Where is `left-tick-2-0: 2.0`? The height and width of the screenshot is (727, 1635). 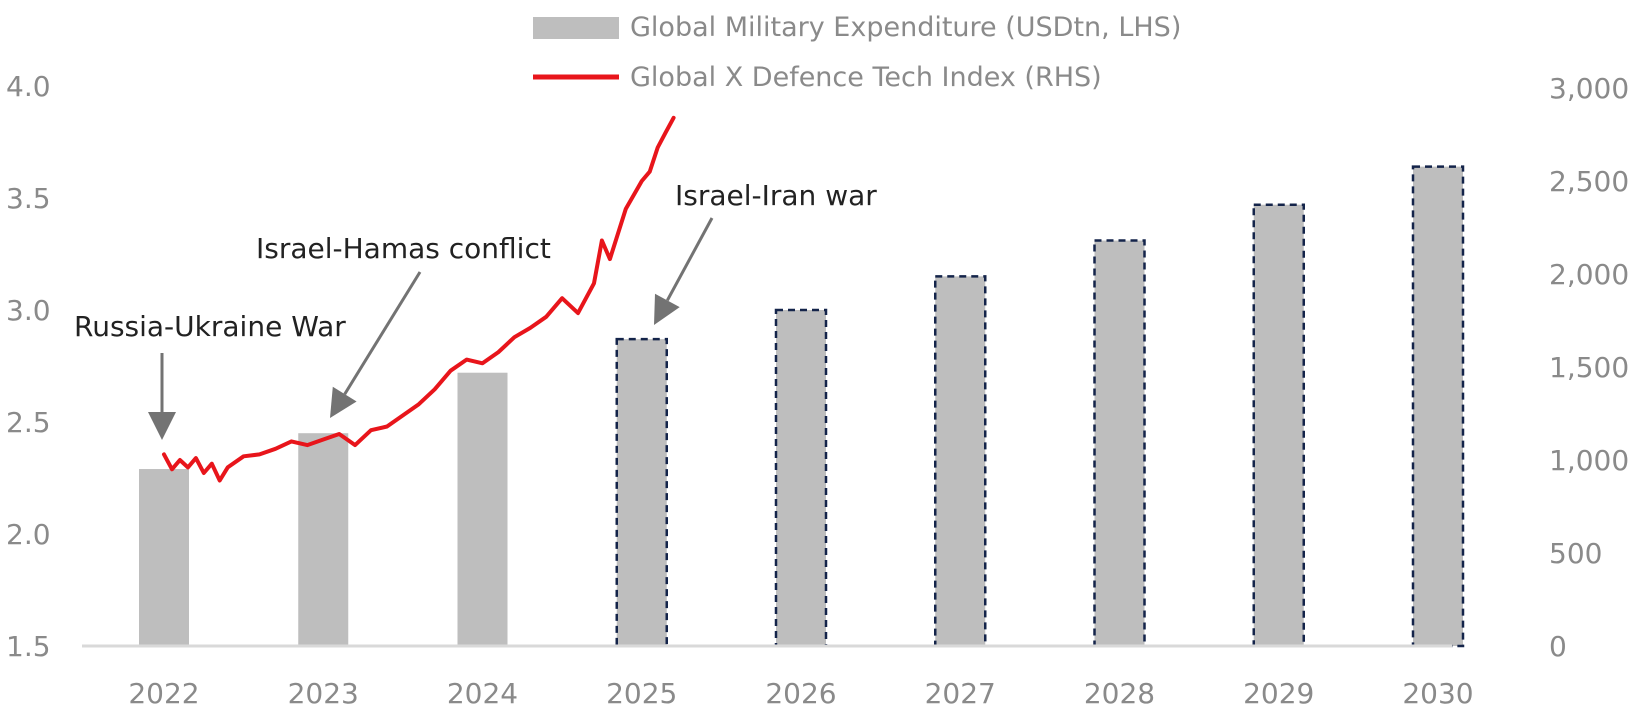
left-tick-2-0: 2.0 is located at coordinates (28, 534).